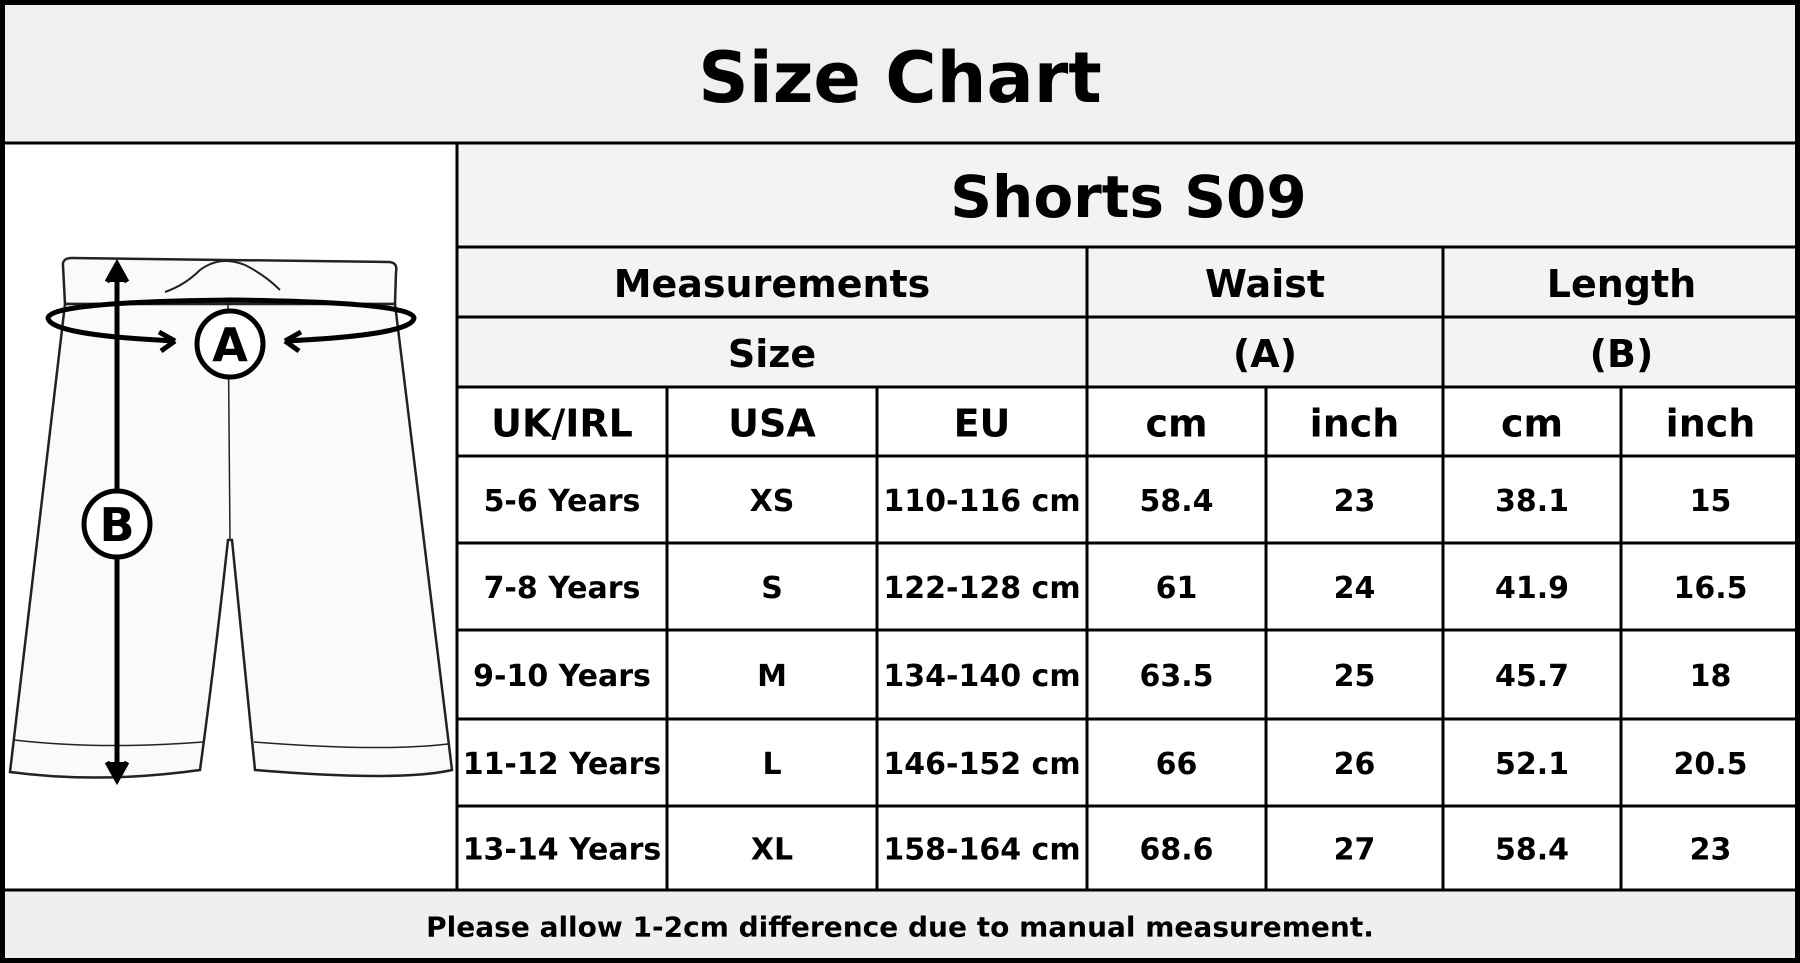 The image size is (1800, 963). What do you see at coordinates (562, 676) in the screenshot?
I see `cell: 9-10 Years` at bounding box center [562, 676].